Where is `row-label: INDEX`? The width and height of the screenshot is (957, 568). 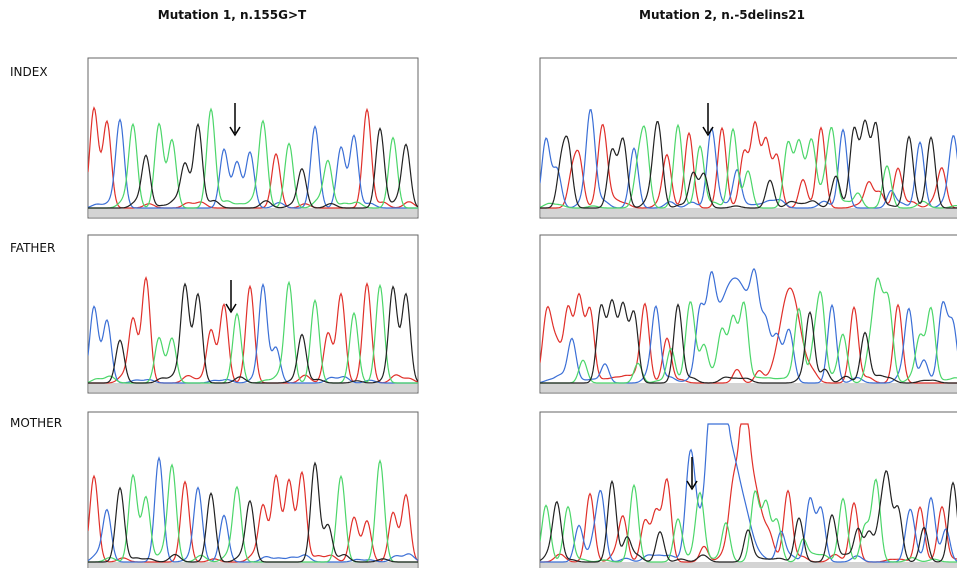 row-label: INDEX is located at coordinates (29, 72).